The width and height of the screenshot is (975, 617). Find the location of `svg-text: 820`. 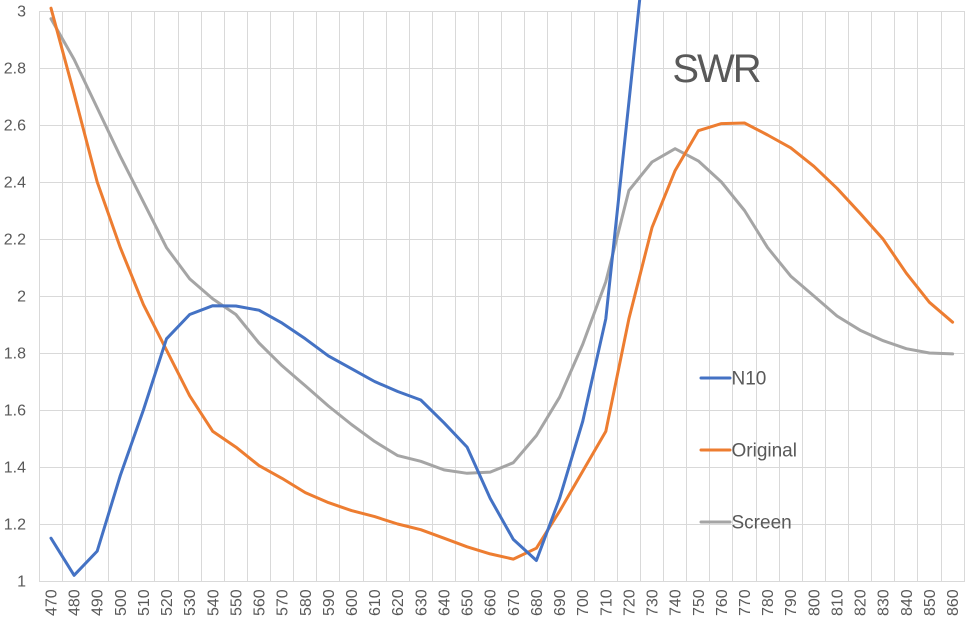

svg-text: 820 is located at coordinates (861, 602).